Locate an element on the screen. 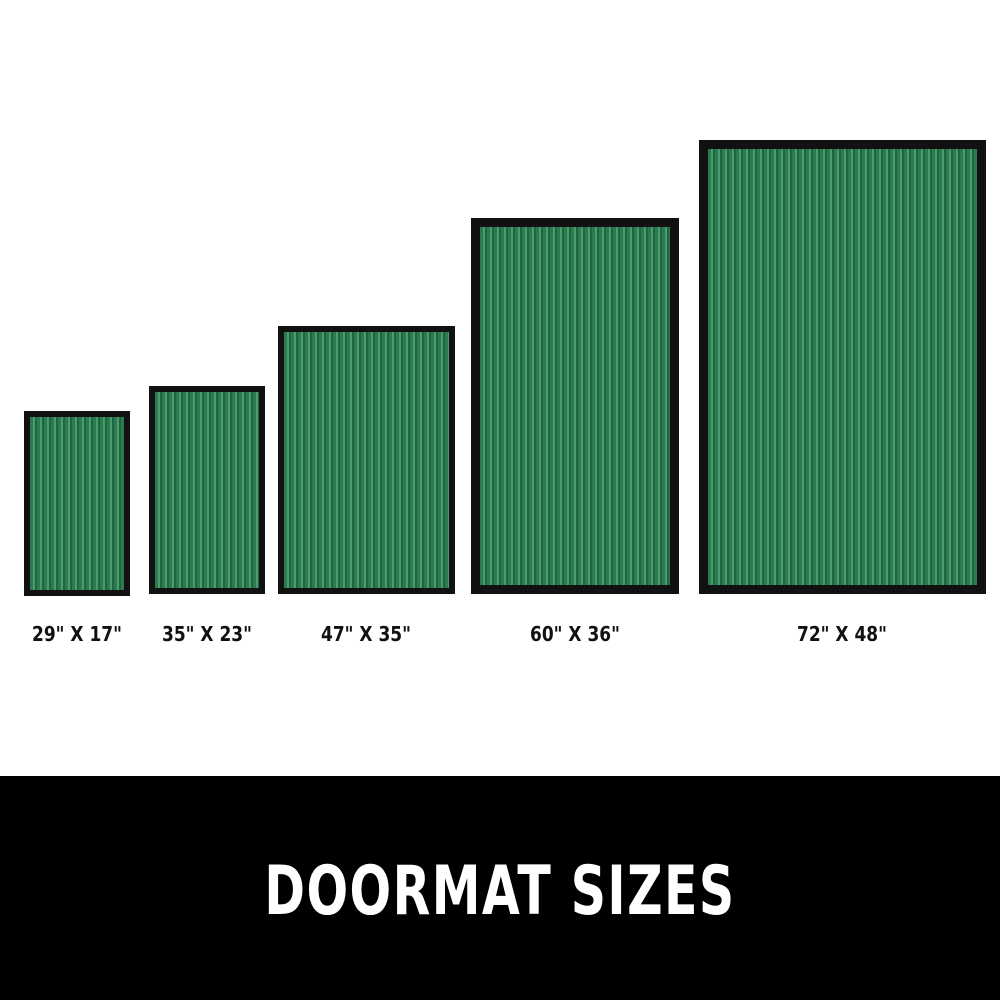 The width and height of the screenshot is (1000, 1000). doormat-72x48 is located at coordinates (842, 367).